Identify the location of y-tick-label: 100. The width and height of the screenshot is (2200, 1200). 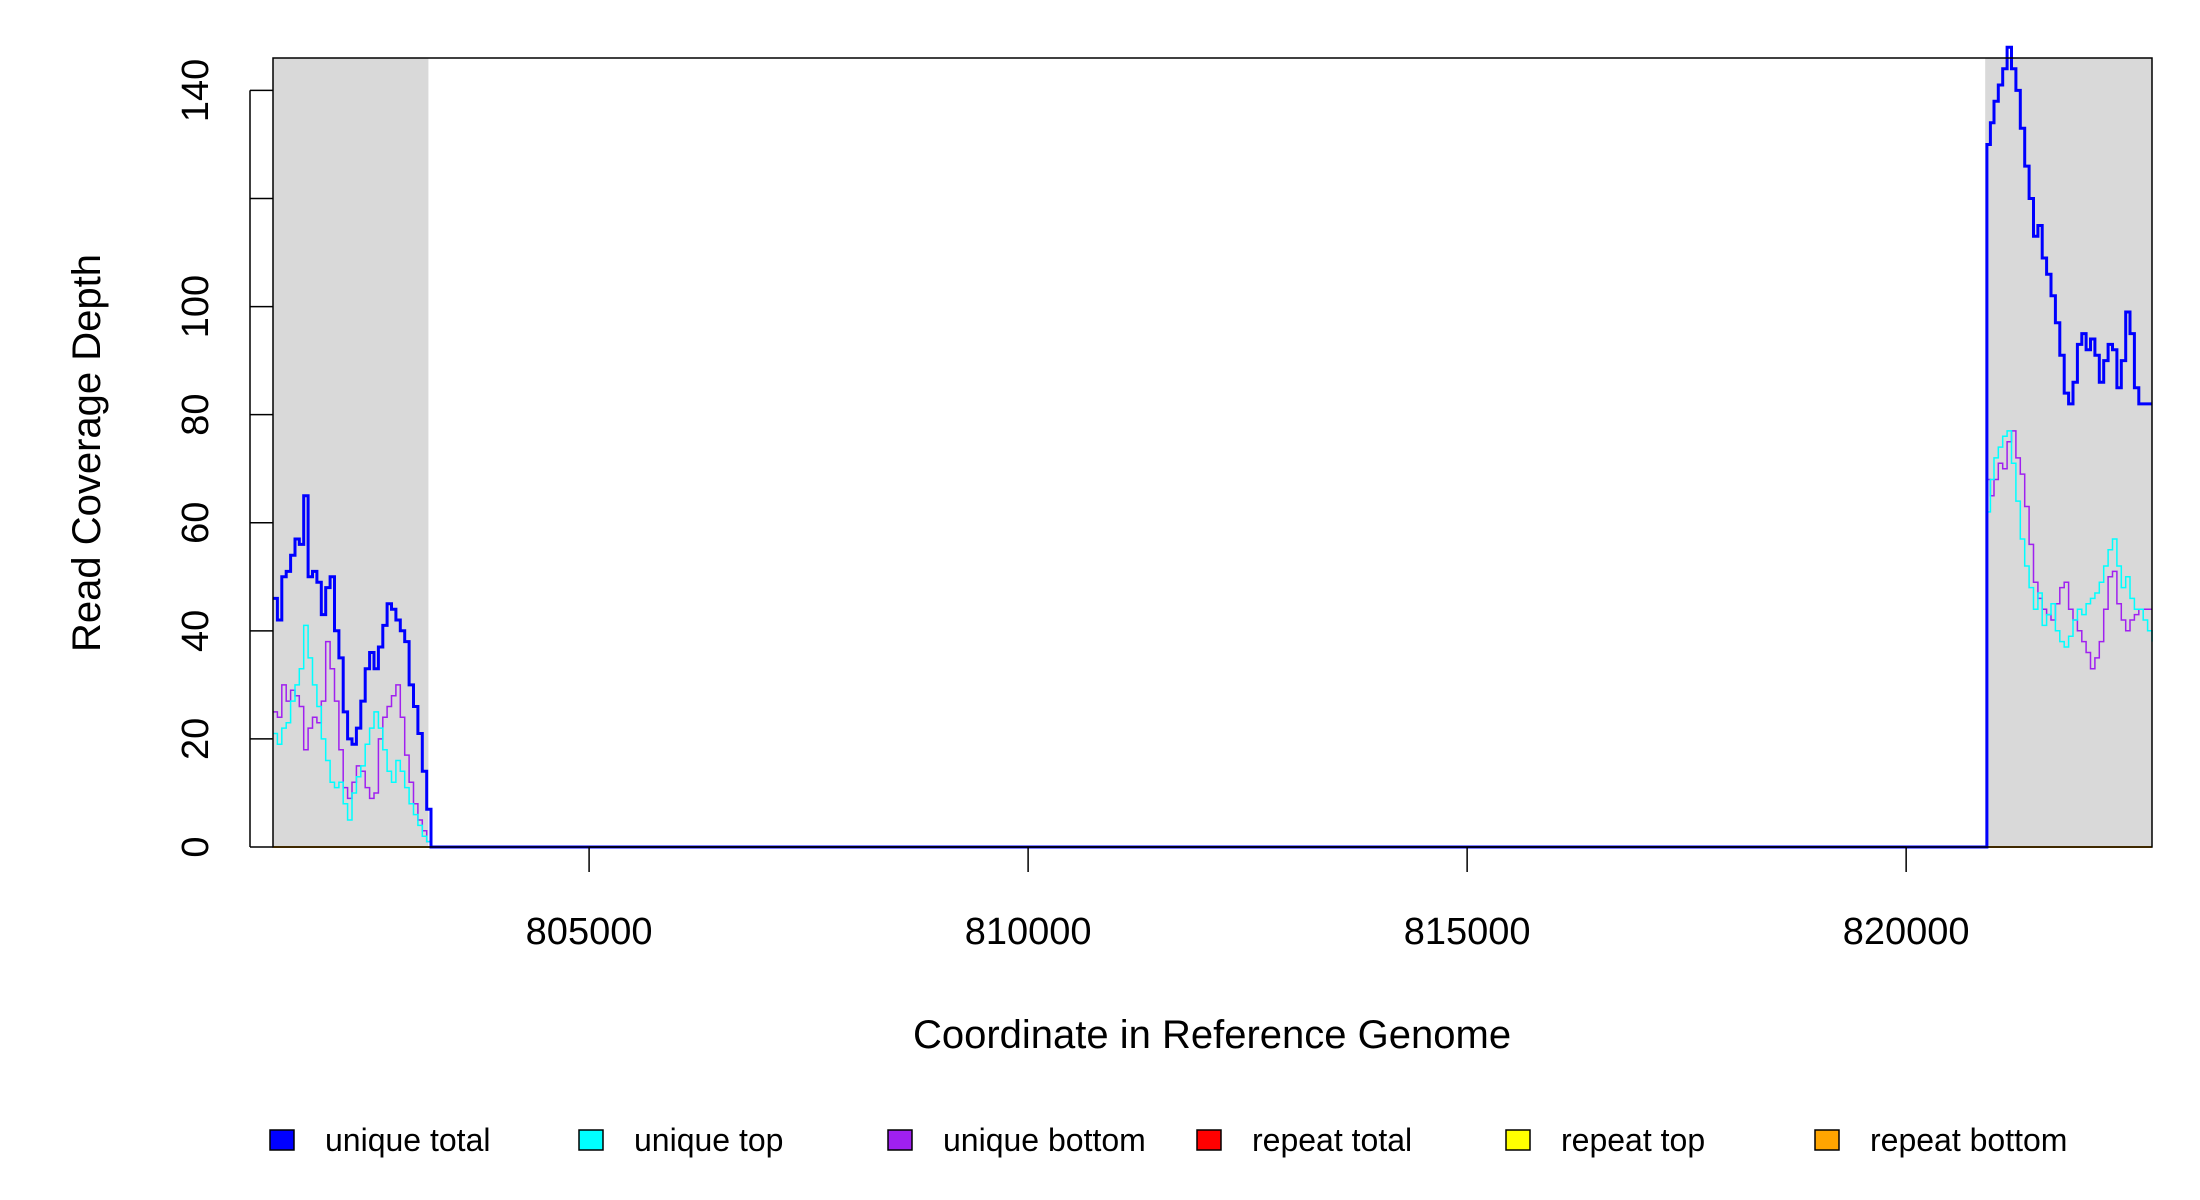
(196, 306).